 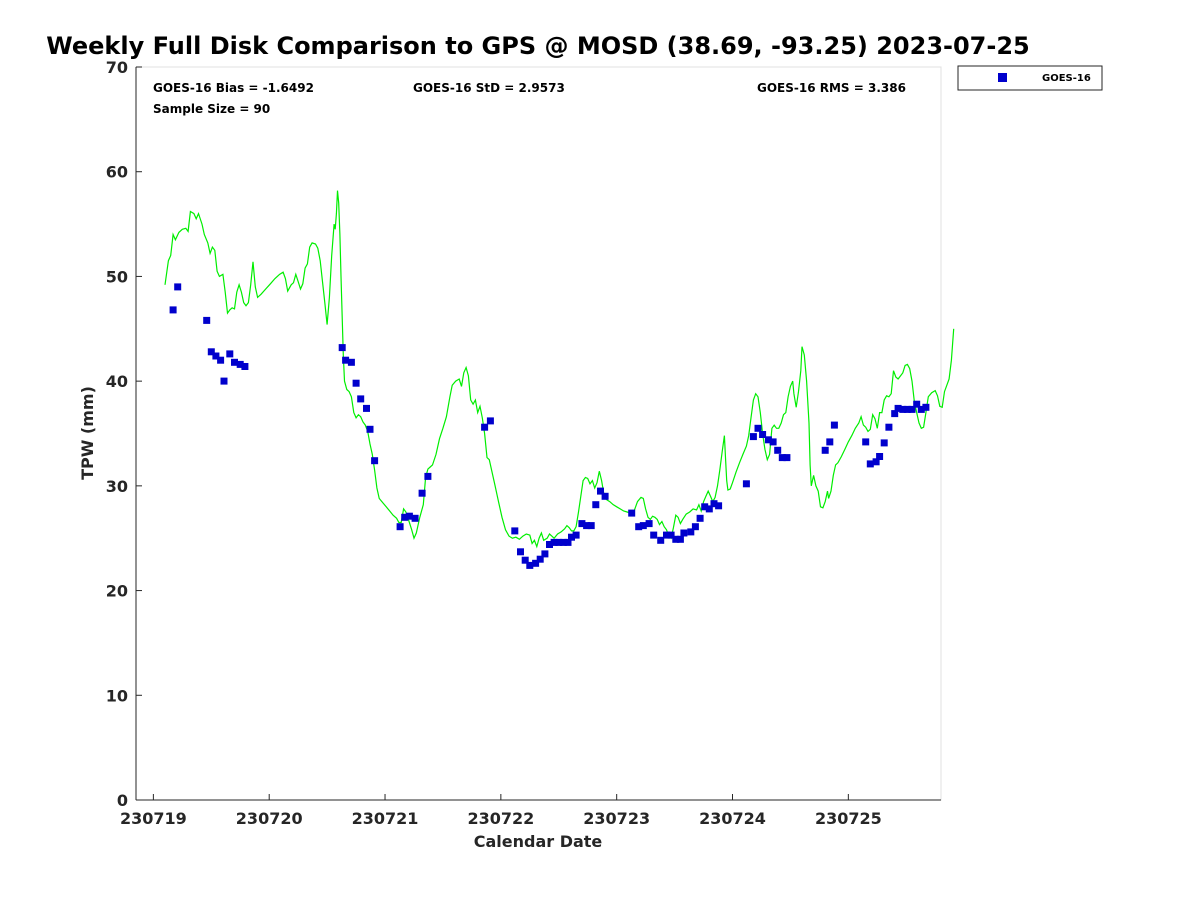 What do you see at coordinates (269, 818) in the screenshot?
I see `x-tick-label: 230720` at bounding box center [269, 818].